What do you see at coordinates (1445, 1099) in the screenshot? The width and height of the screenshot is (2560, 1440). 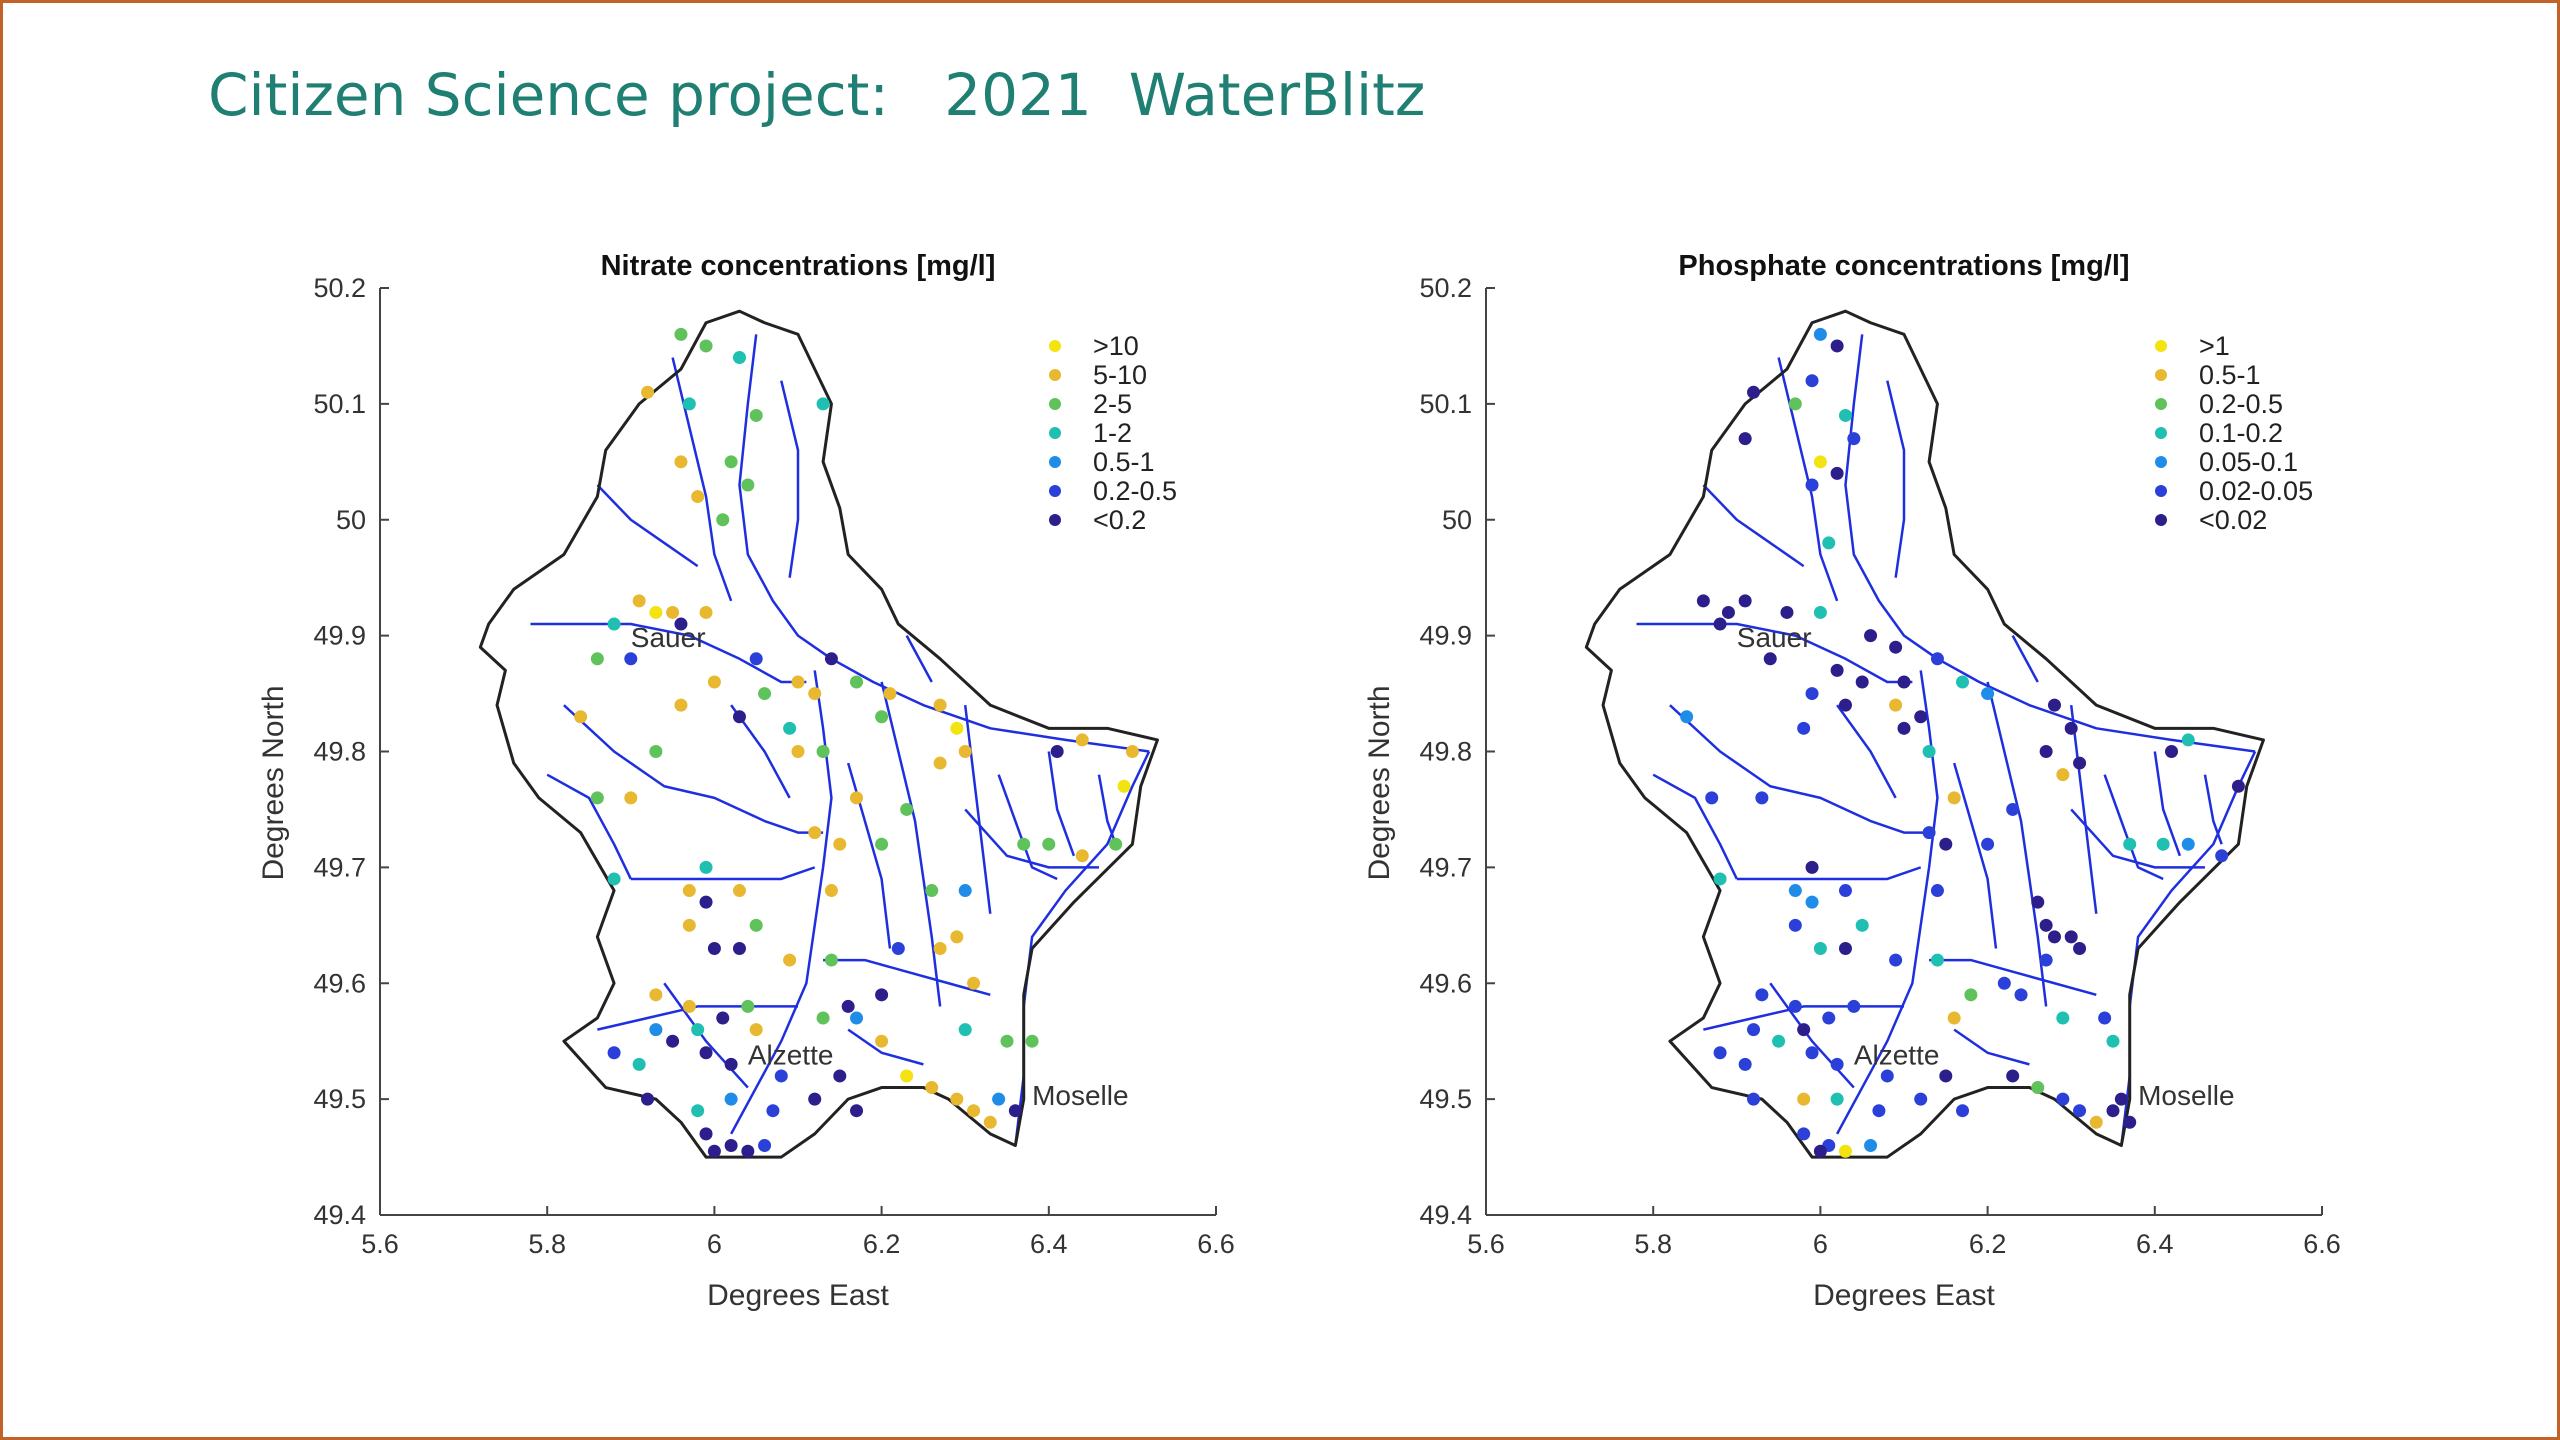 I see `y-tick-label: 49.5` at bounding box center [1445, 1099].